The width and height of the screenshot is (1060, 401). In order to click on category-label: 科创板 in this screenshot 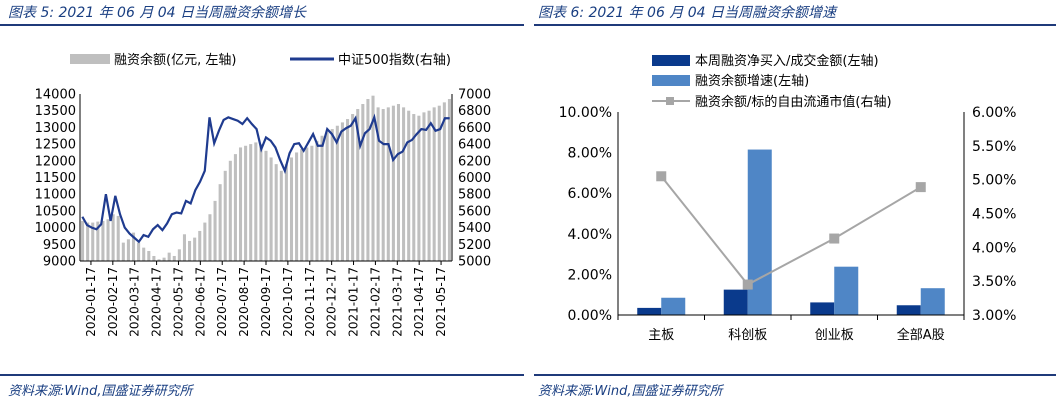, I will do `click(747, 335)`.